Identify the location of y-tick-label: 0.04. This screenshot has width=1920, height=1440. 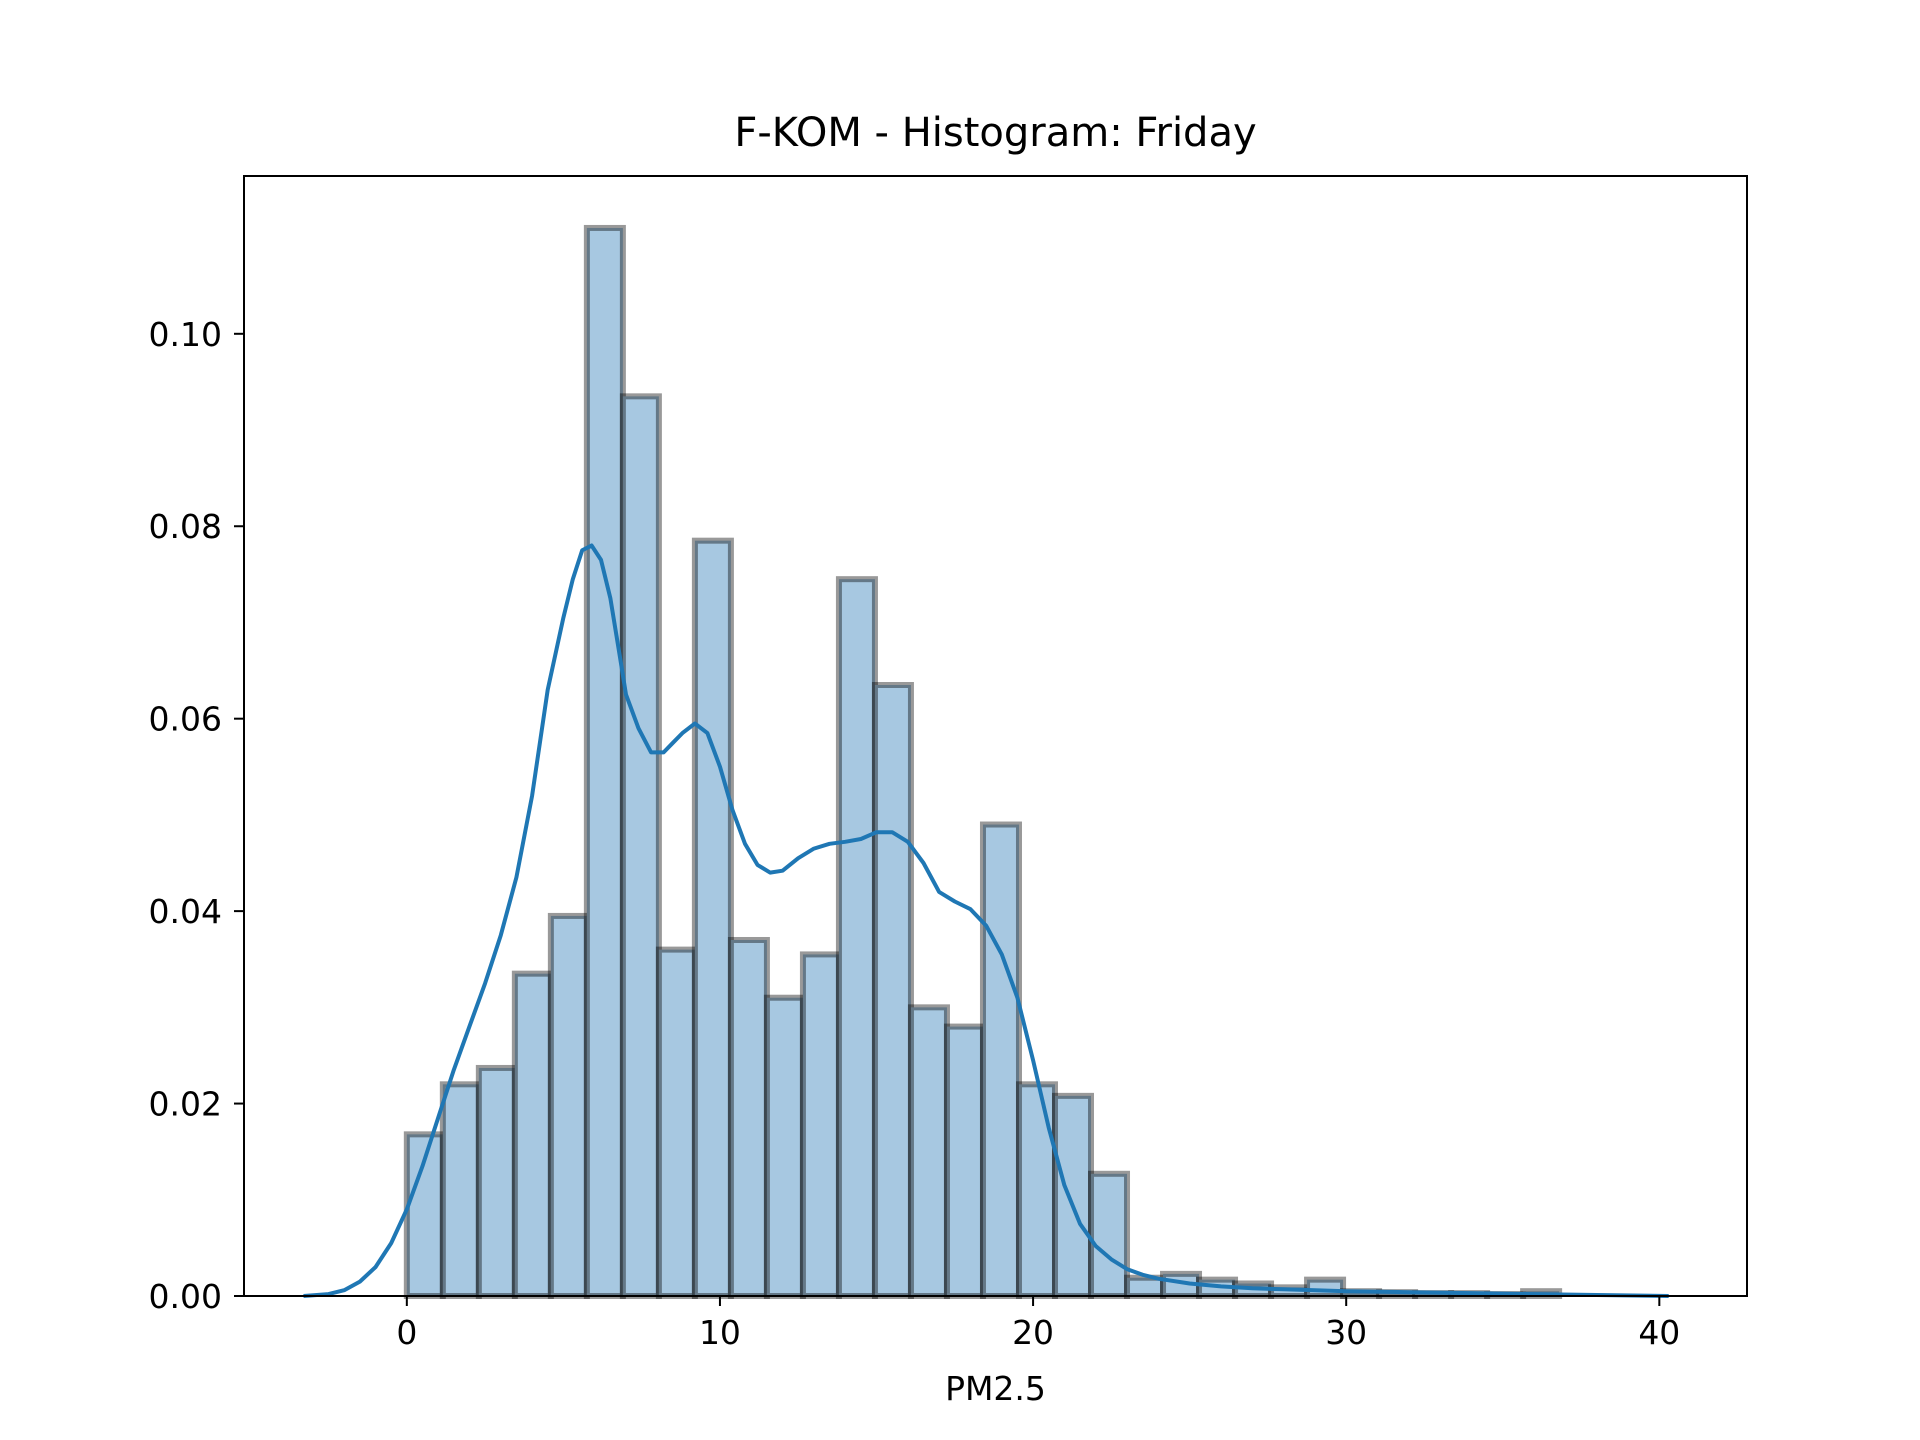
(185, 911).